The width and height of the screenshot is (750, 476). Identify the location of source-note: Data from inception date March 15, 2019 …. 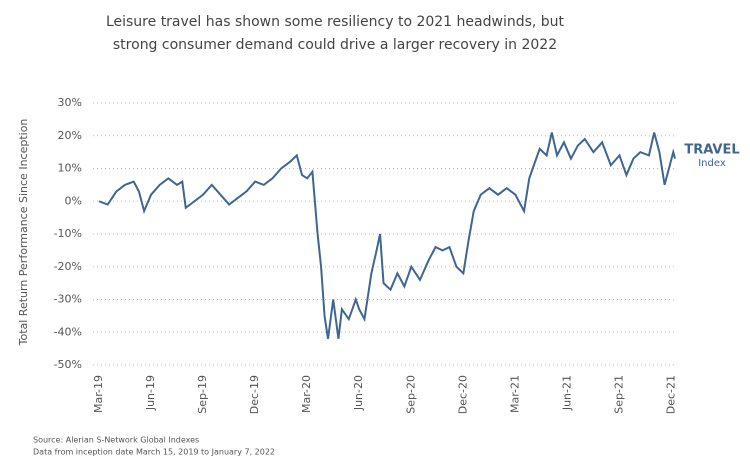
(154, 452).